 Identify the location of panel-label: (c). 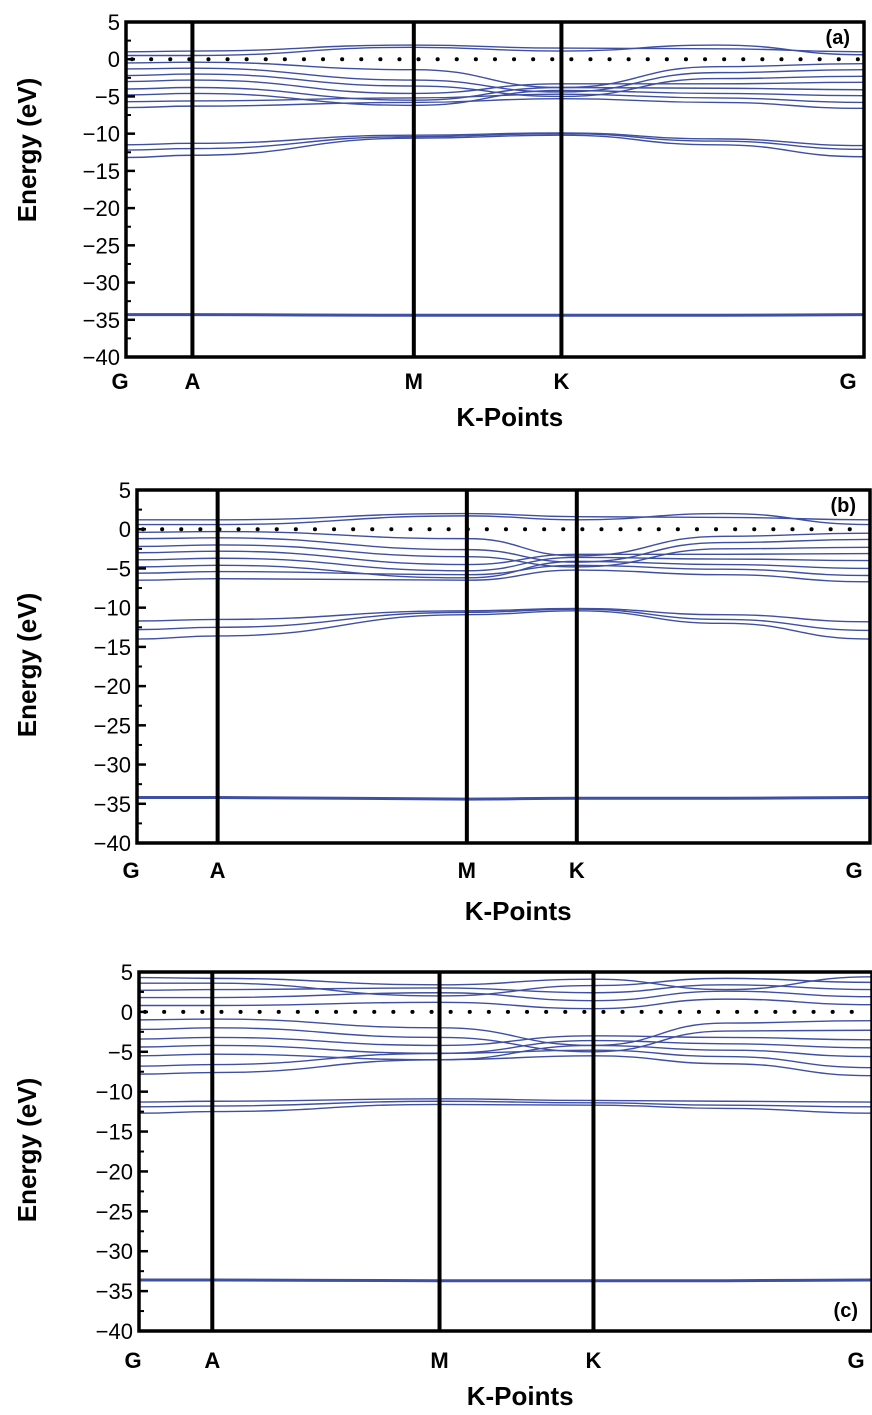
(846, 1311).